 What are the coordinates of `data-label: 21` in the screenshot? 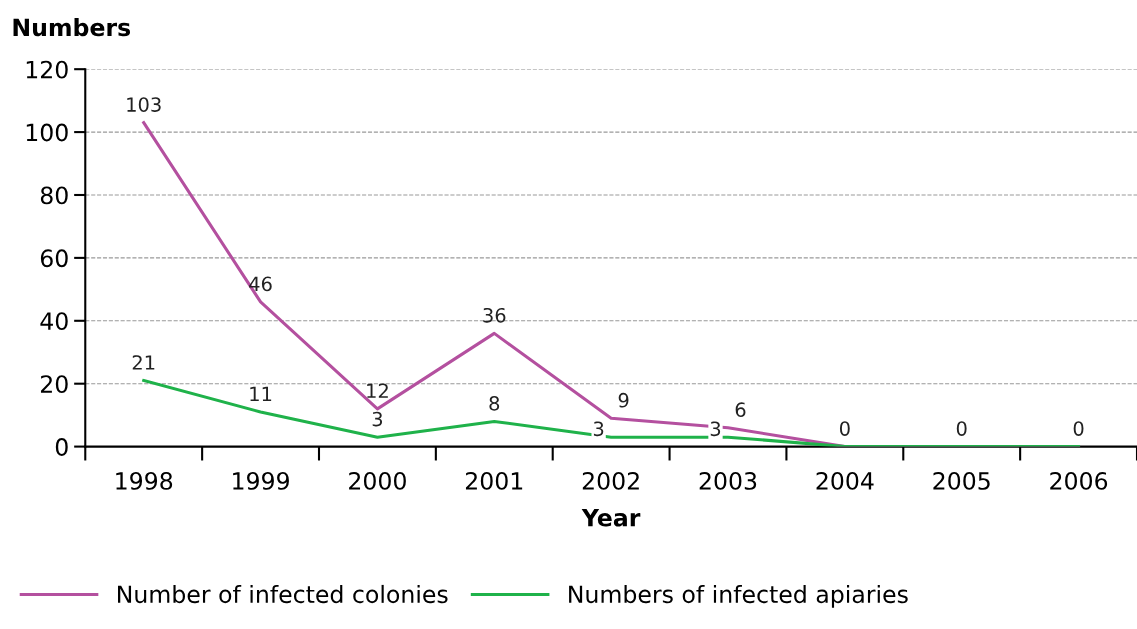 It's located at (143, 362).